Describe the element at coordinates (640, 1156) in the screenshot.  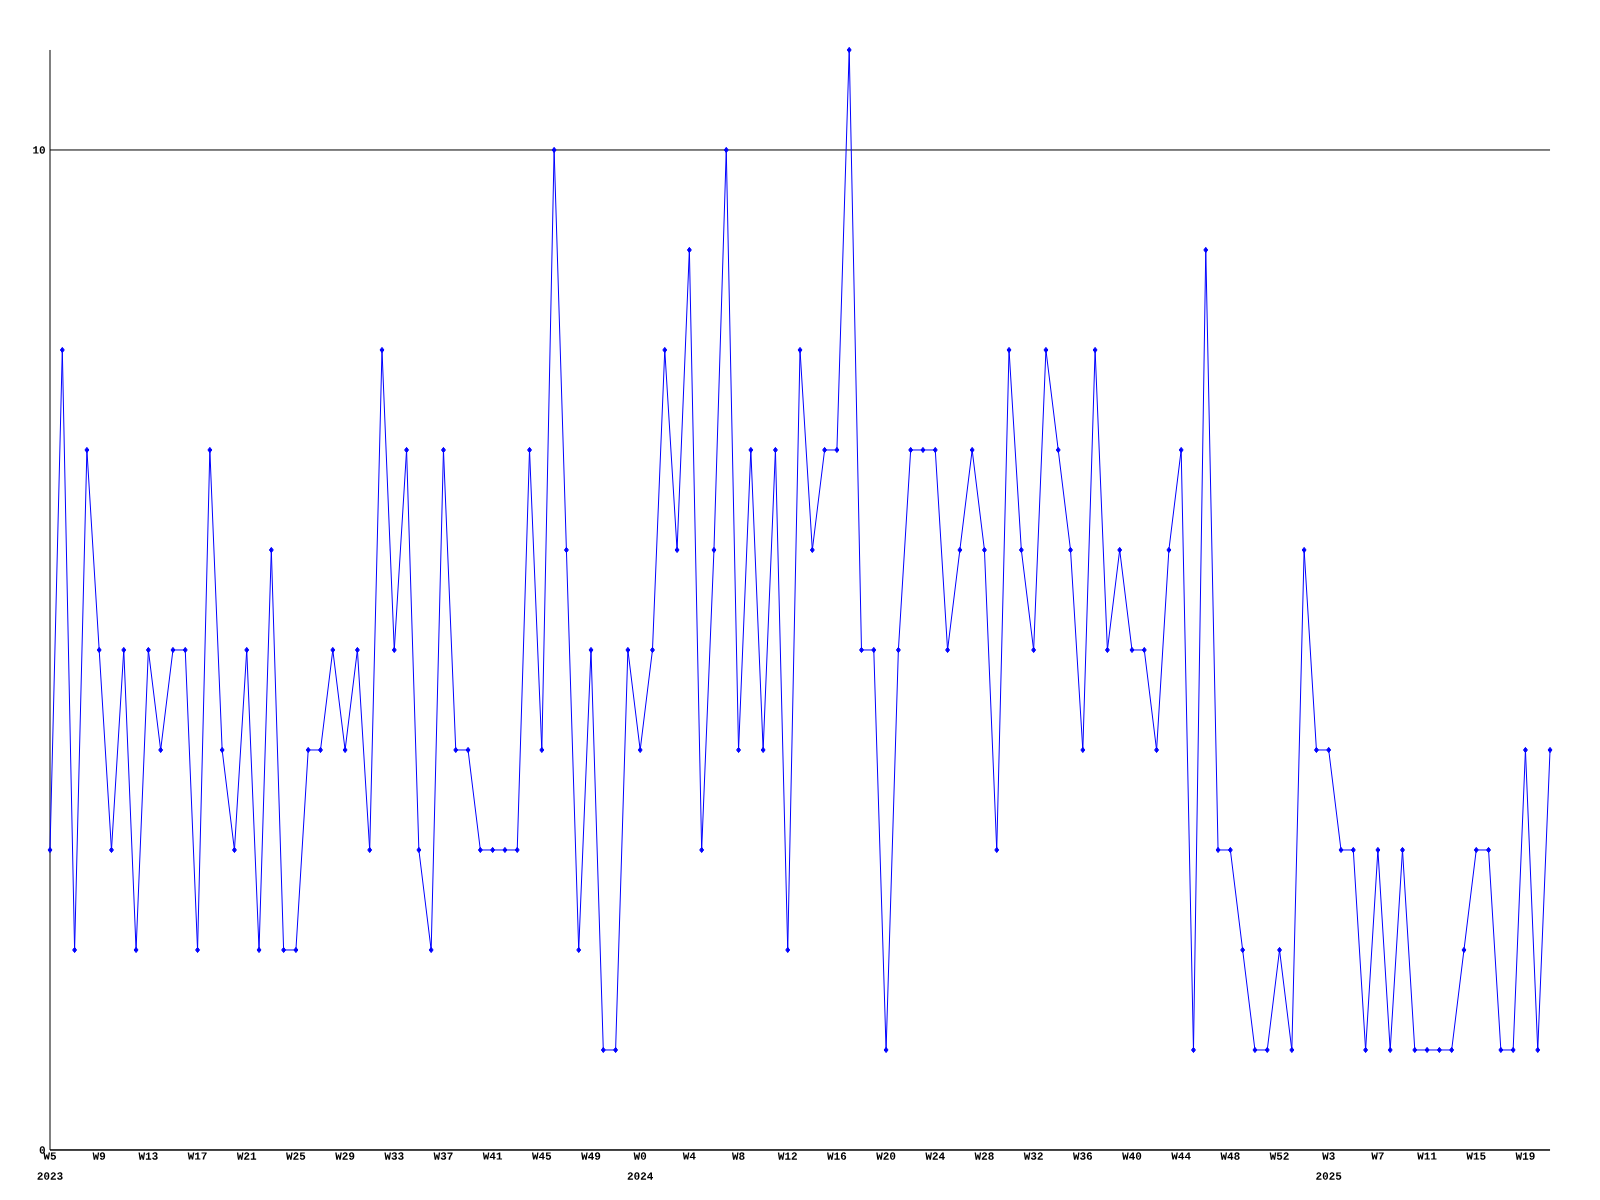
I see `x-tick-label: W0` at that location.